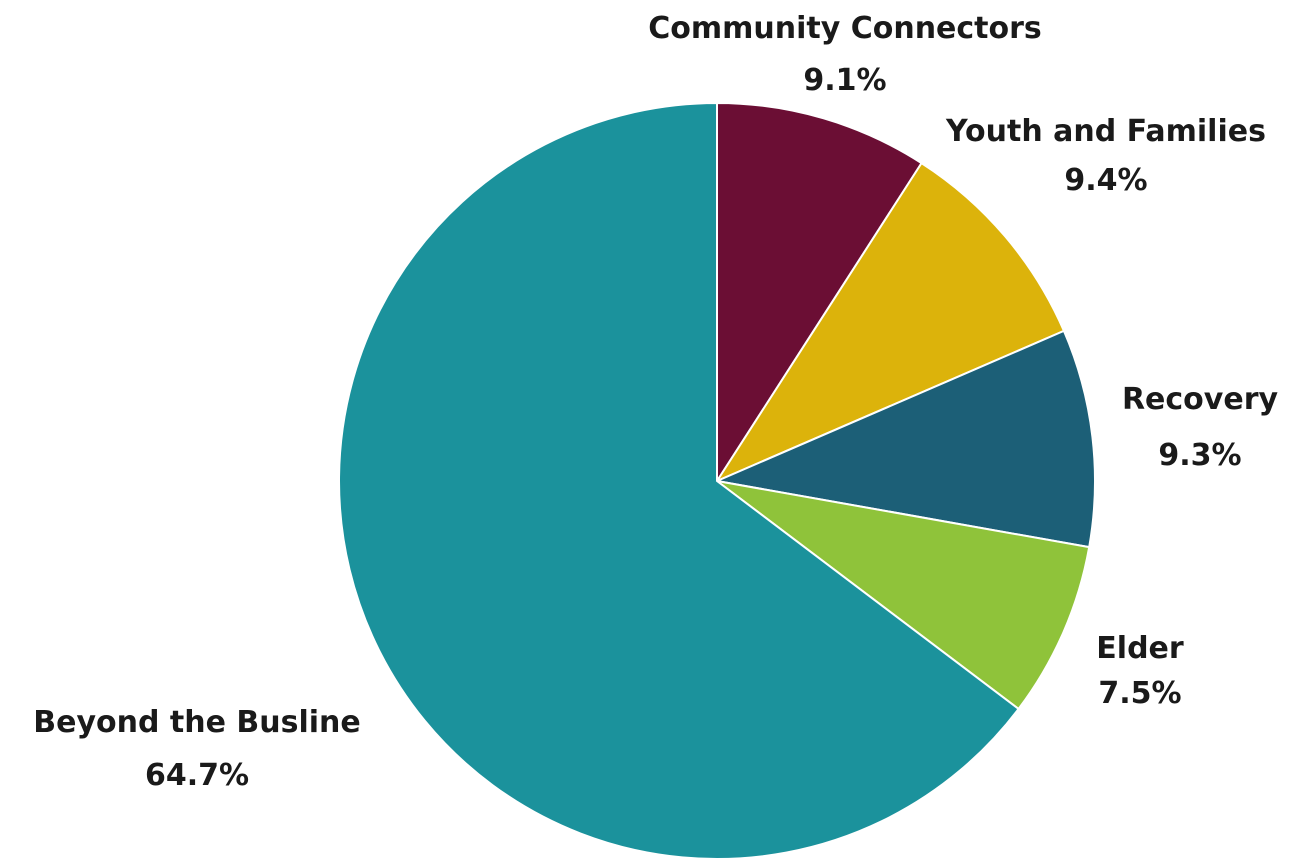 The width and height of the screenshot is (1294, 860). What do you see at coordinates (1105, 131) in the screenshot?
I see `label-youth-and-families: Youth and Families` at bounding box center [1105, 131].